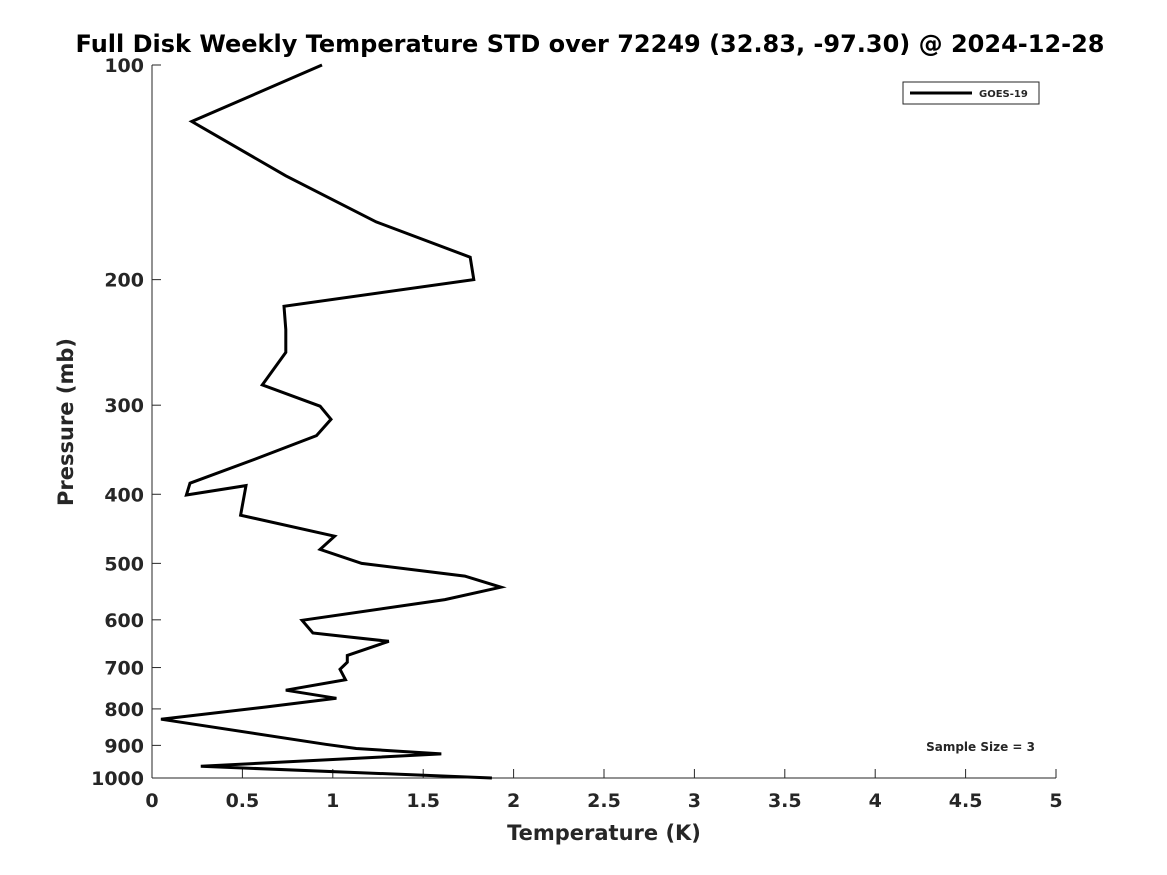 The height and width of the screenshot is (875, 1167). What do you see at coordinates (1003, 94) in the screenshot?
I see `legend-label: GOES-19` at bounding box center [1003, 94].